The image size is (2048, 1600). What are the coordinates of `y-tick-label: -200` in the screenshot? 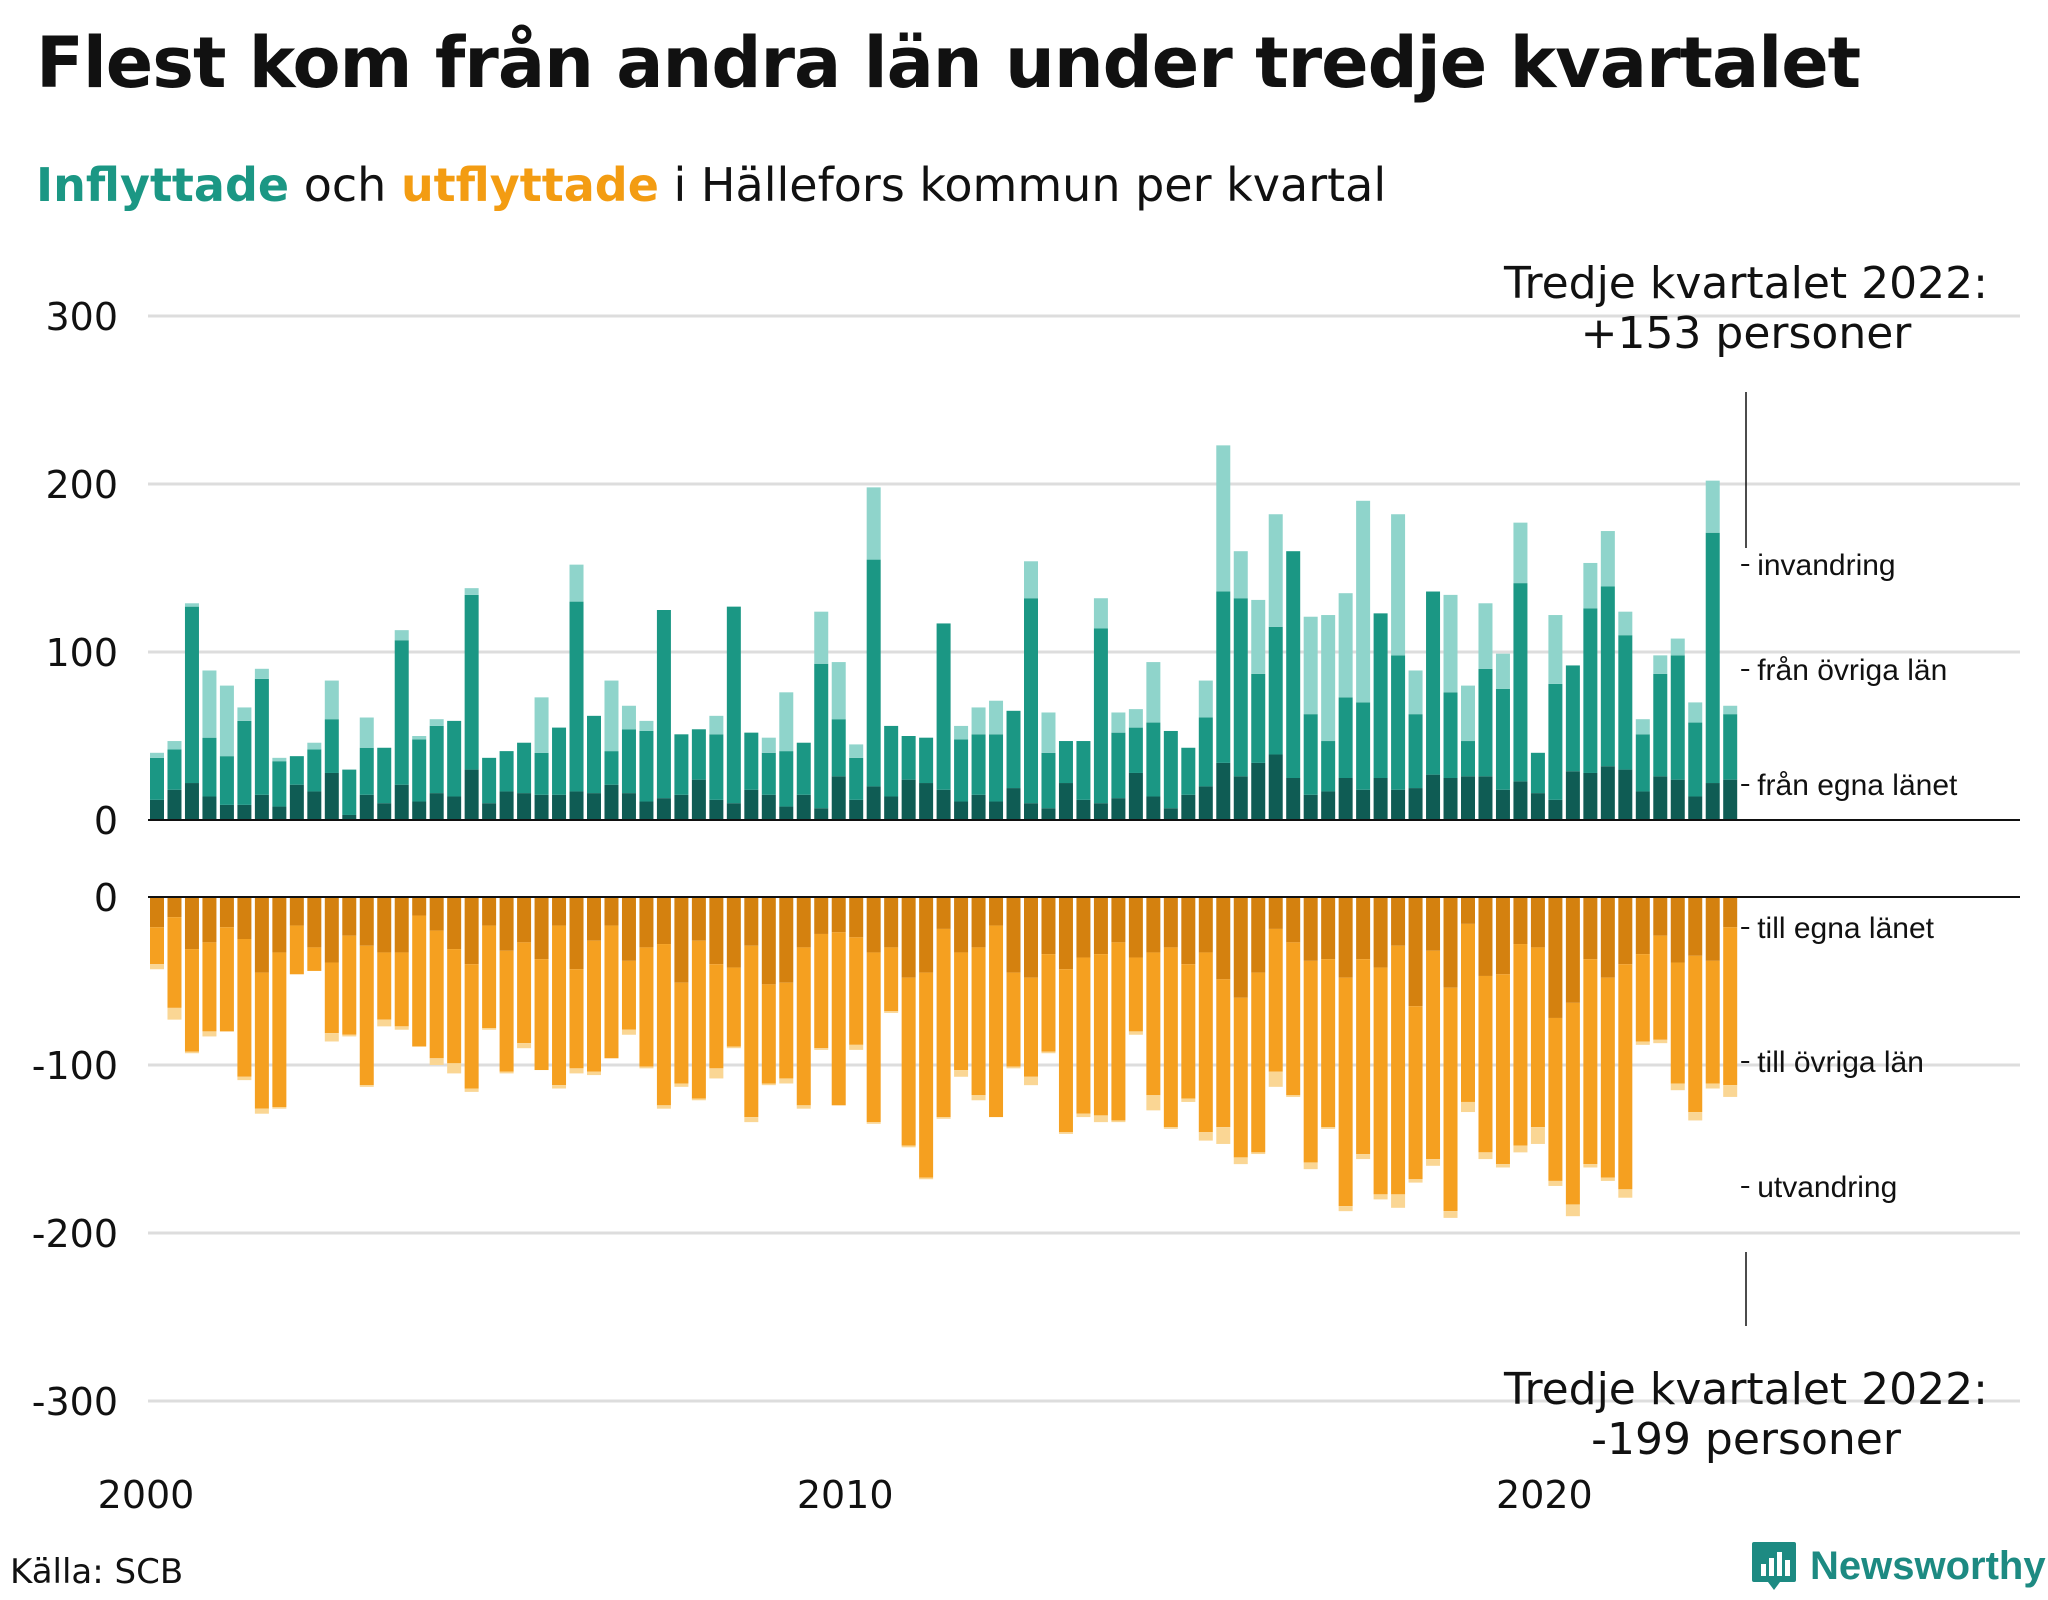 It's located at (75, 1234).